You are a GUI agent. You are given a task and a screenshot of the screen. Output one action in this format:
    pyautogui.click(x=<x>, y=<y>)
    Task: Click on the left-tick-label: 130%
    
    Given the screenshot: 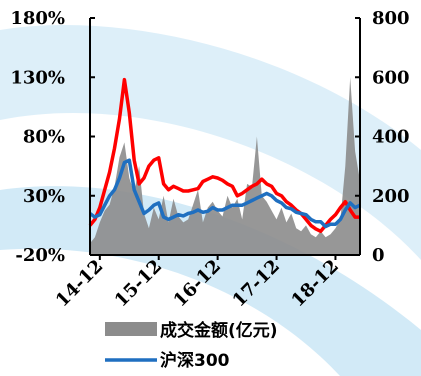 What is the action you would take?
    pyautogui.click(x=37, y=77)
    